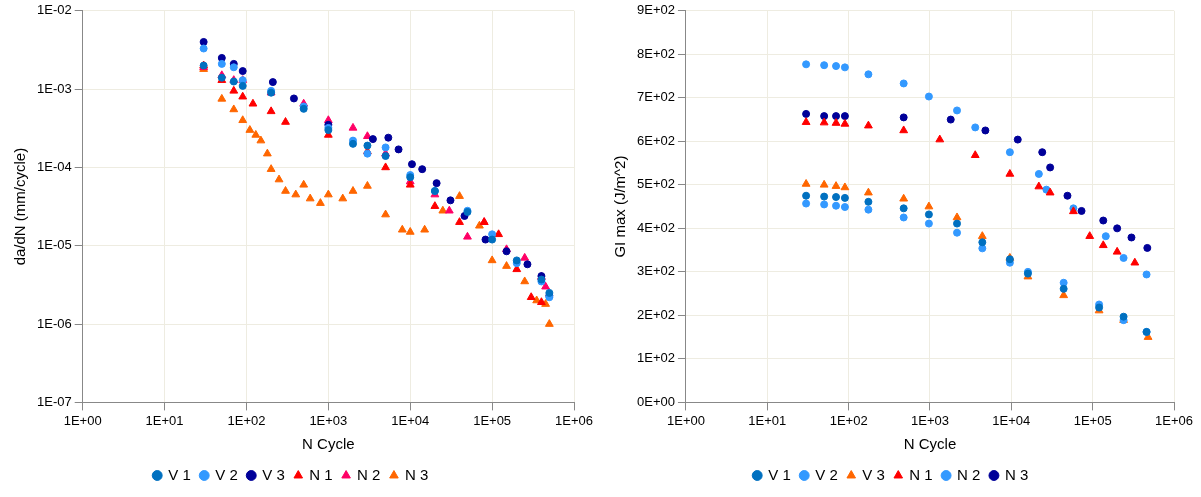 The height and width of the screenshot is (497, 1201). I want to click on y-tick-label: 8E+02, so click(656, 53).